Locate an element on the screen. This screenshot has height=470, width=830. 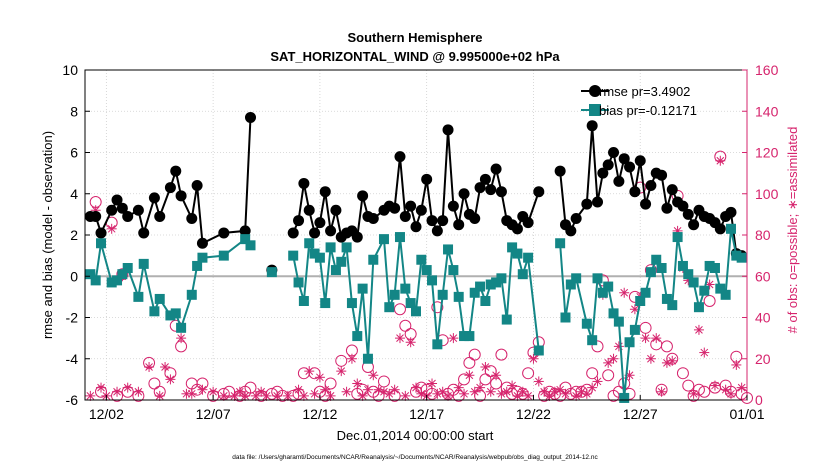
x-tick-label: 01/01 is located at coordinates (746, 414).